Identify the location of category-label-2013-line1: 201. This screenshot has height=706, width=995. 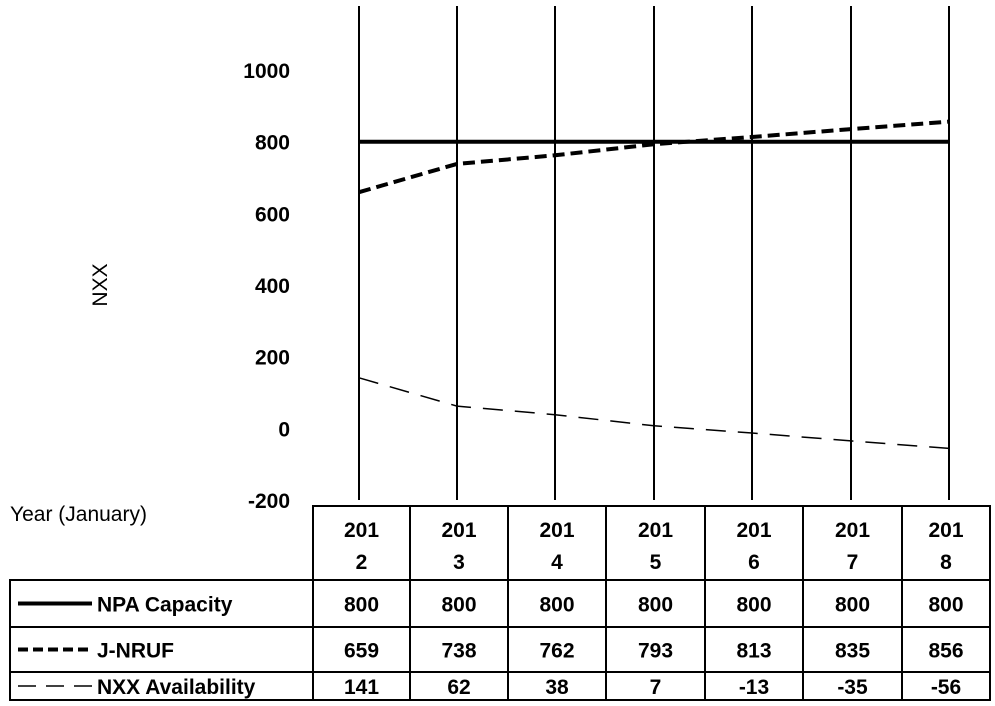
(458, 530).